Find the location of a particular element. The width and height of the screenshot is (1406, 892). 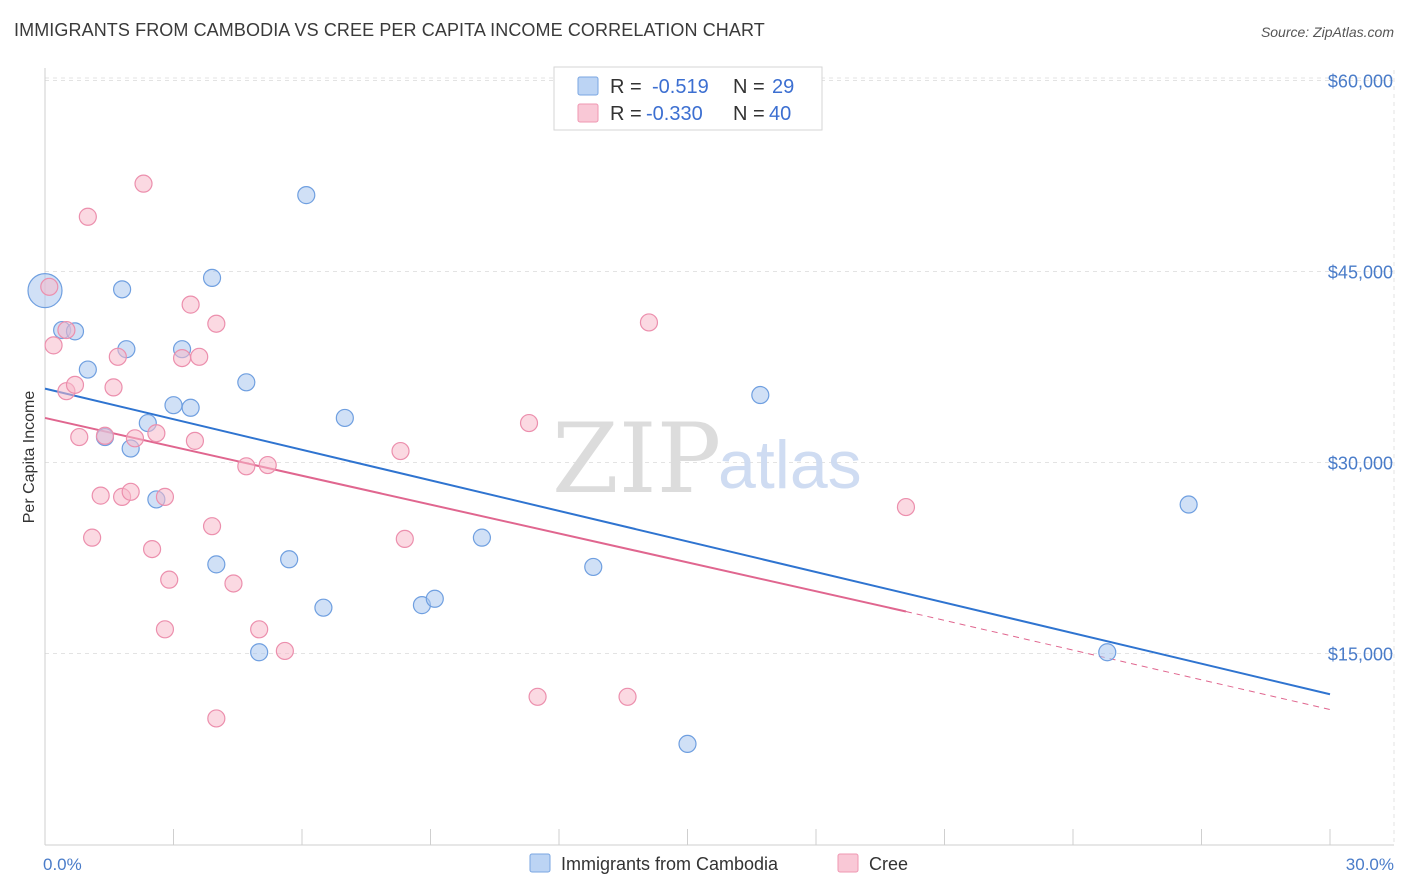

legend-swatch-pink is located at coordinates (588, 113).